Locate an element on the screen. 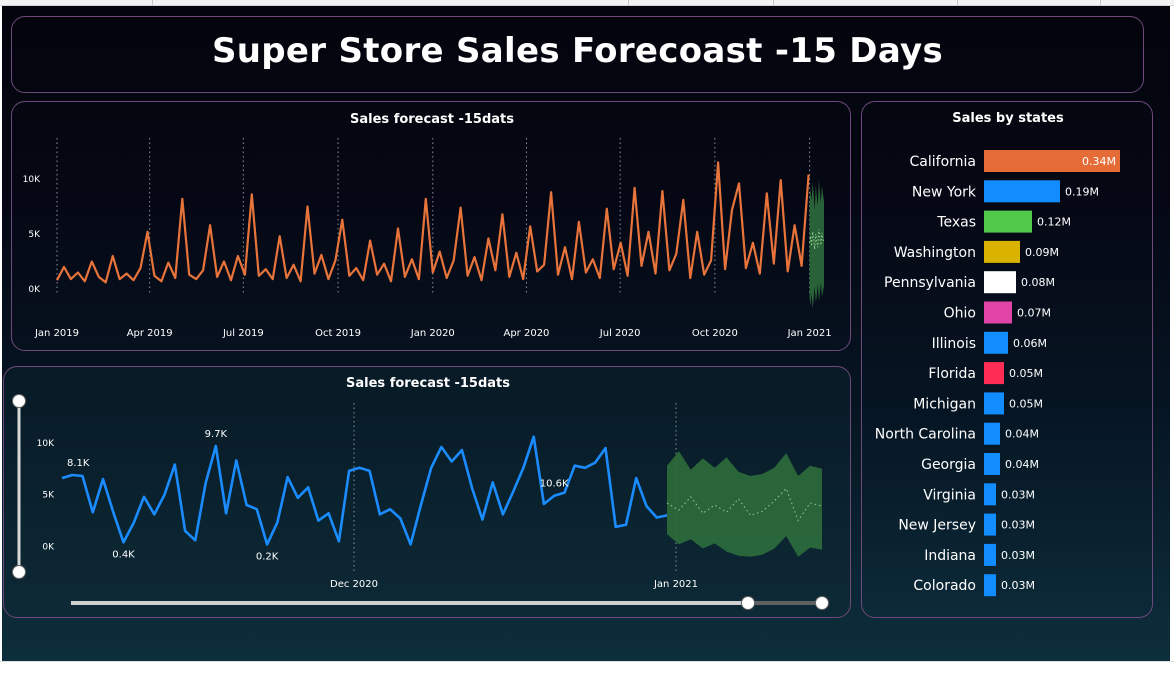 The width and height of the screenshot is (1174, 674). vertical-slider-handle-top is located at coordinates (19, 401).